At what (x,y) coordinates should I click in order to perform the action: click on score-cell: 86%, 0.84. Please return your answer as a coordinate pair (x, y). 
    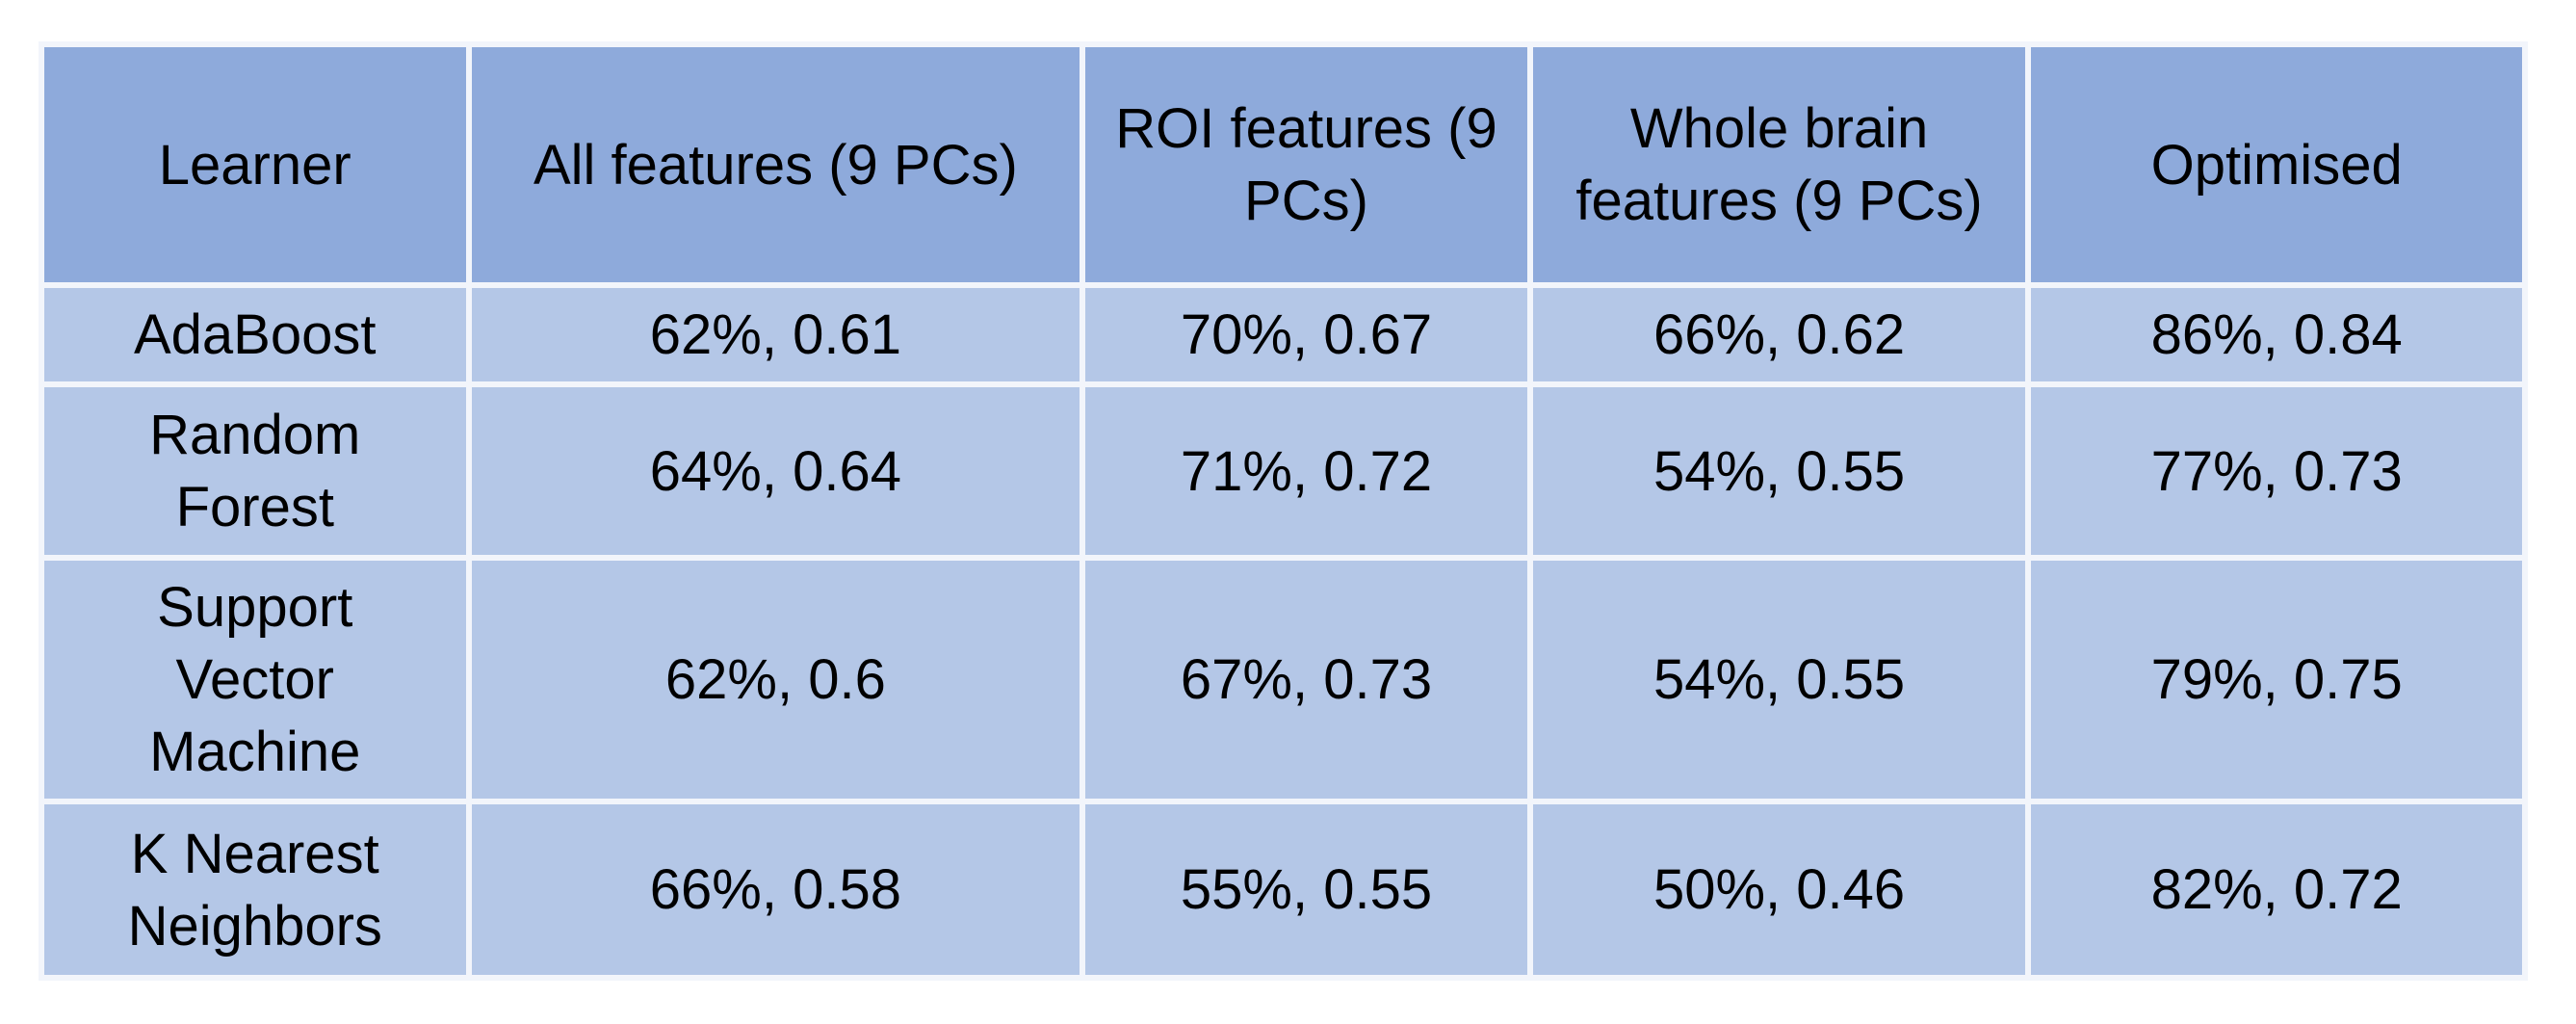
    Looking at the image, I should click on (2276, 334).